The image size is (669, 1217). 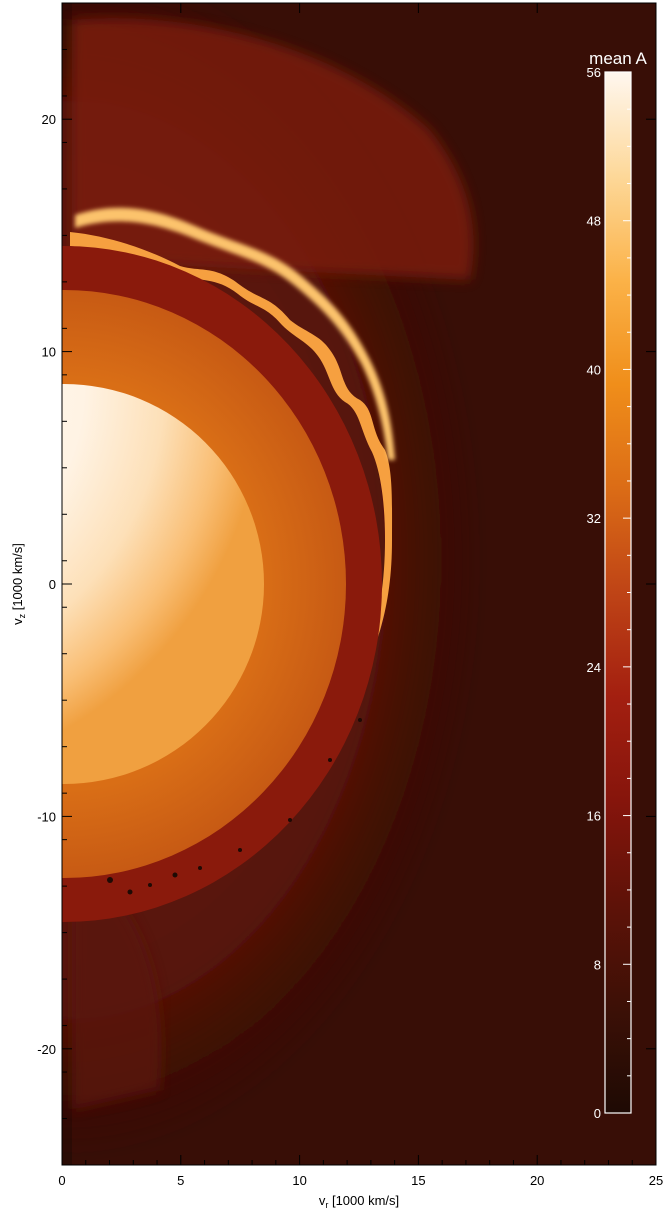 I want to click on colorbar-tick-label: 8, so click(x=597, y=964).